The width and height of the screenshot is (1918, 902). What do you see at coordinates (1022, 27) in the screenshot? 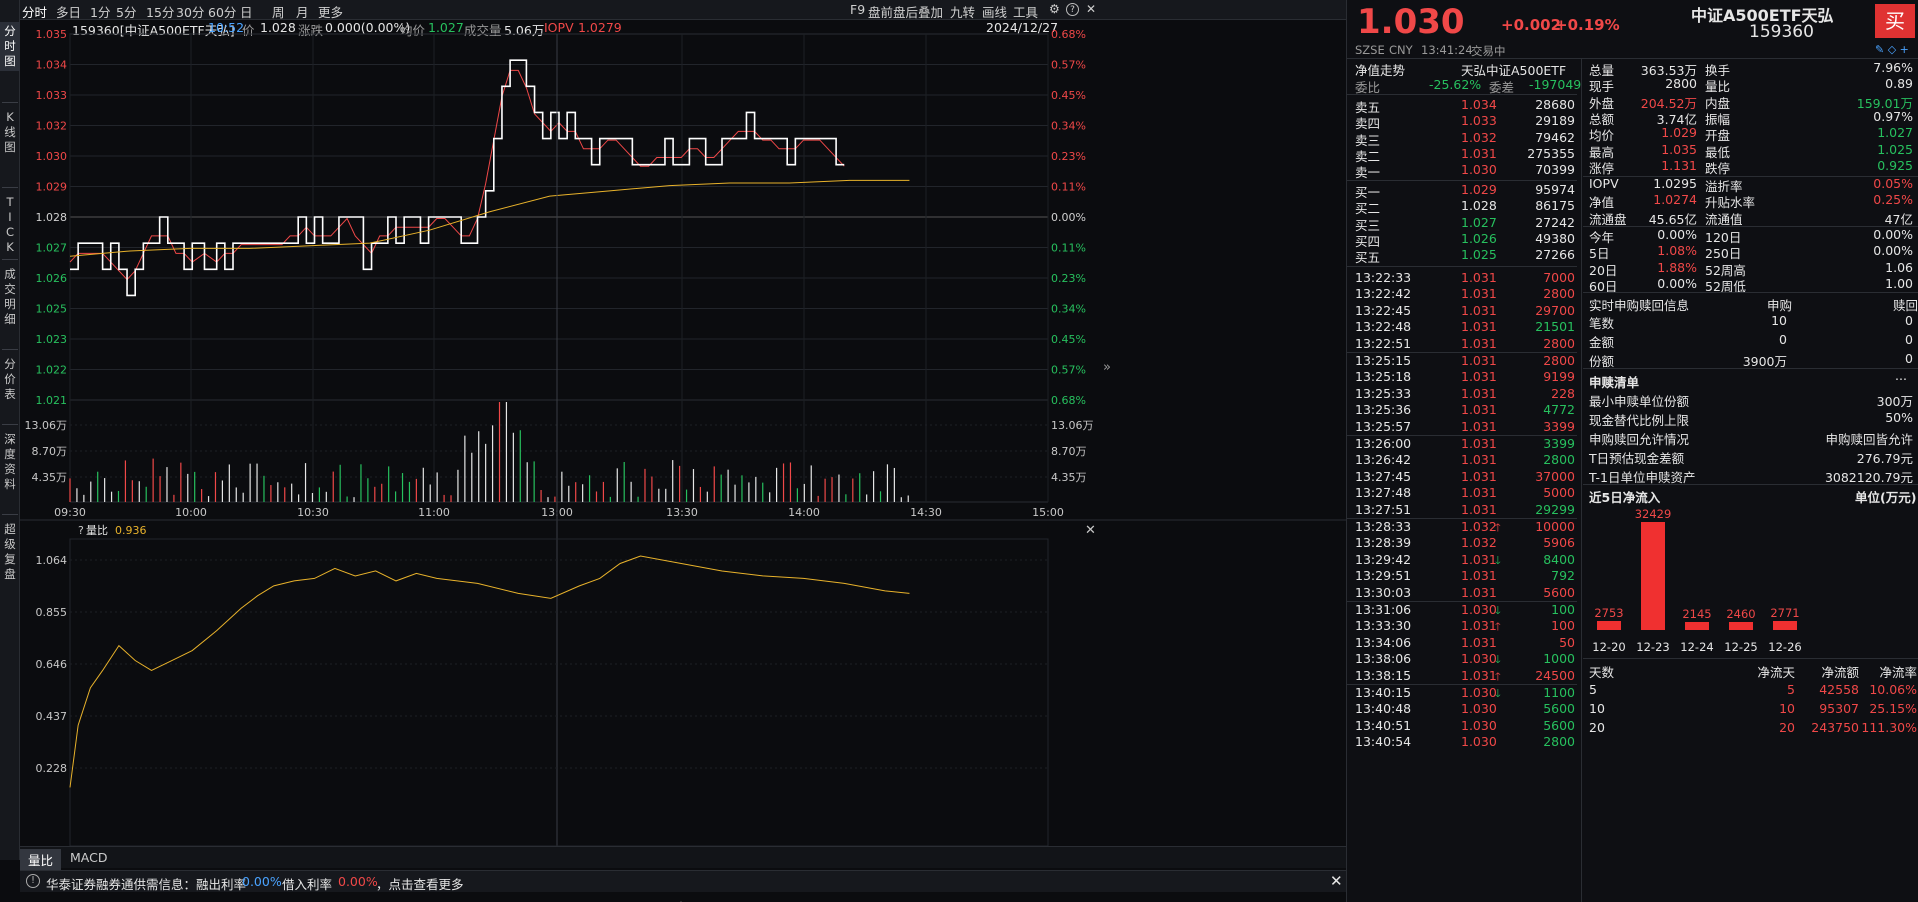
I see `chart-date: 2024/12/27` at bounding box center [1022, 27].